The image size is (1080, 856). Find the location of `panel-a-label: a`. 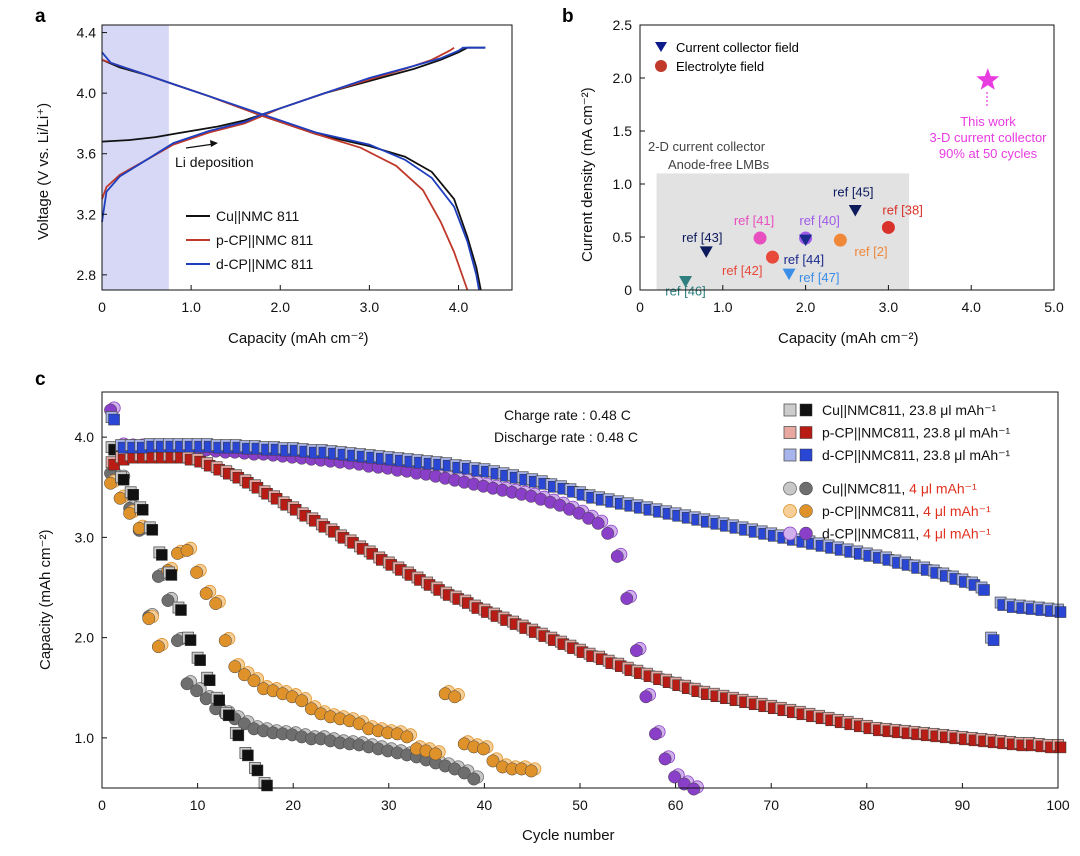

panel-a-label: a is located at coordinates (40, 16).